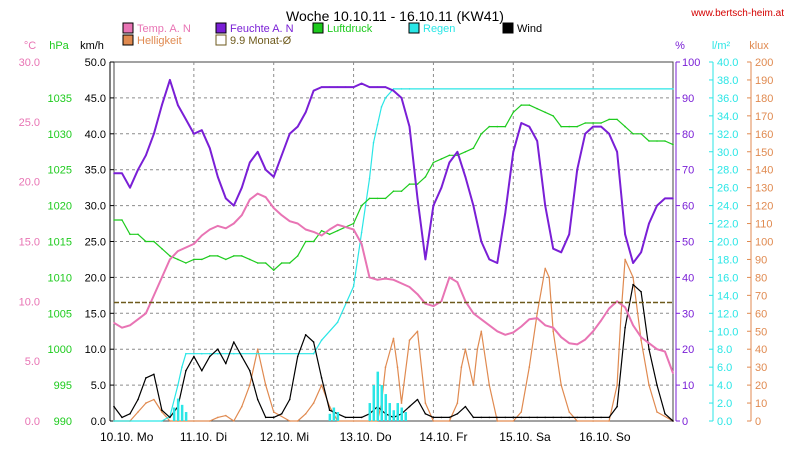  What do you see at coordinates (63, 422) in the screenshot?
I see `pressure-tick-label: 990` at bounding box center [63, 422].